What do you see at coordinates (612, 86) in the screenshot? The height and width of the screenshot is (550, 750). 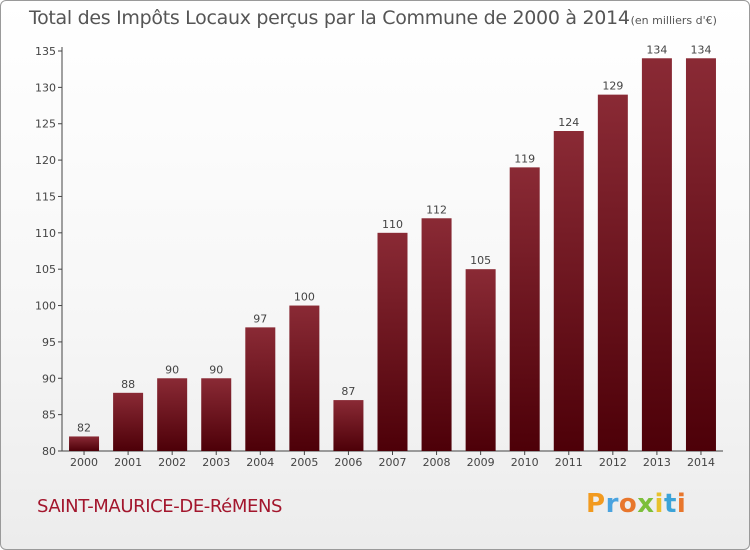 I see `data-label: 129` at bounding box center [612, 86].